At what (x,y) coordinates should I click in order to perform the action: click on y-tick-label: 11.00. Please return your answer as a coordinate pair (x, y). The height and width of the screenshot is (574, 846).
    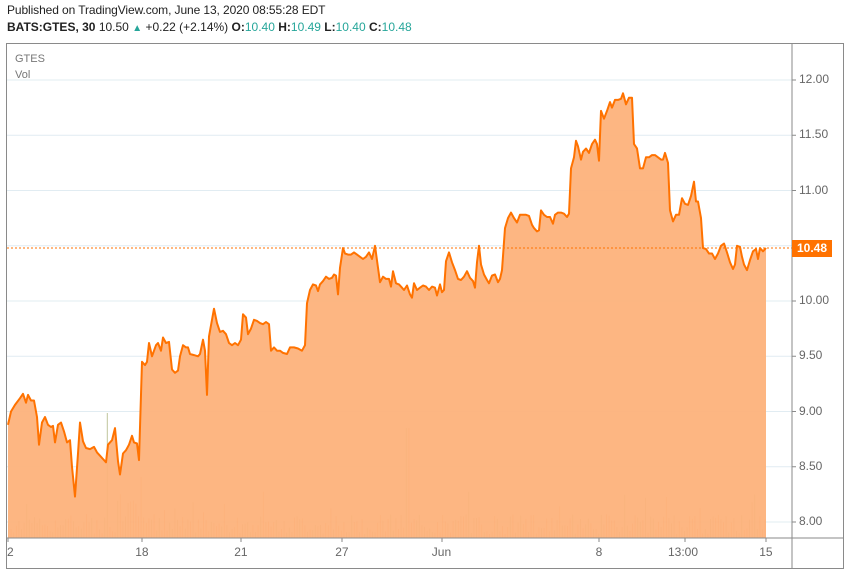
    Looking at the image, I should click on (814, 189).